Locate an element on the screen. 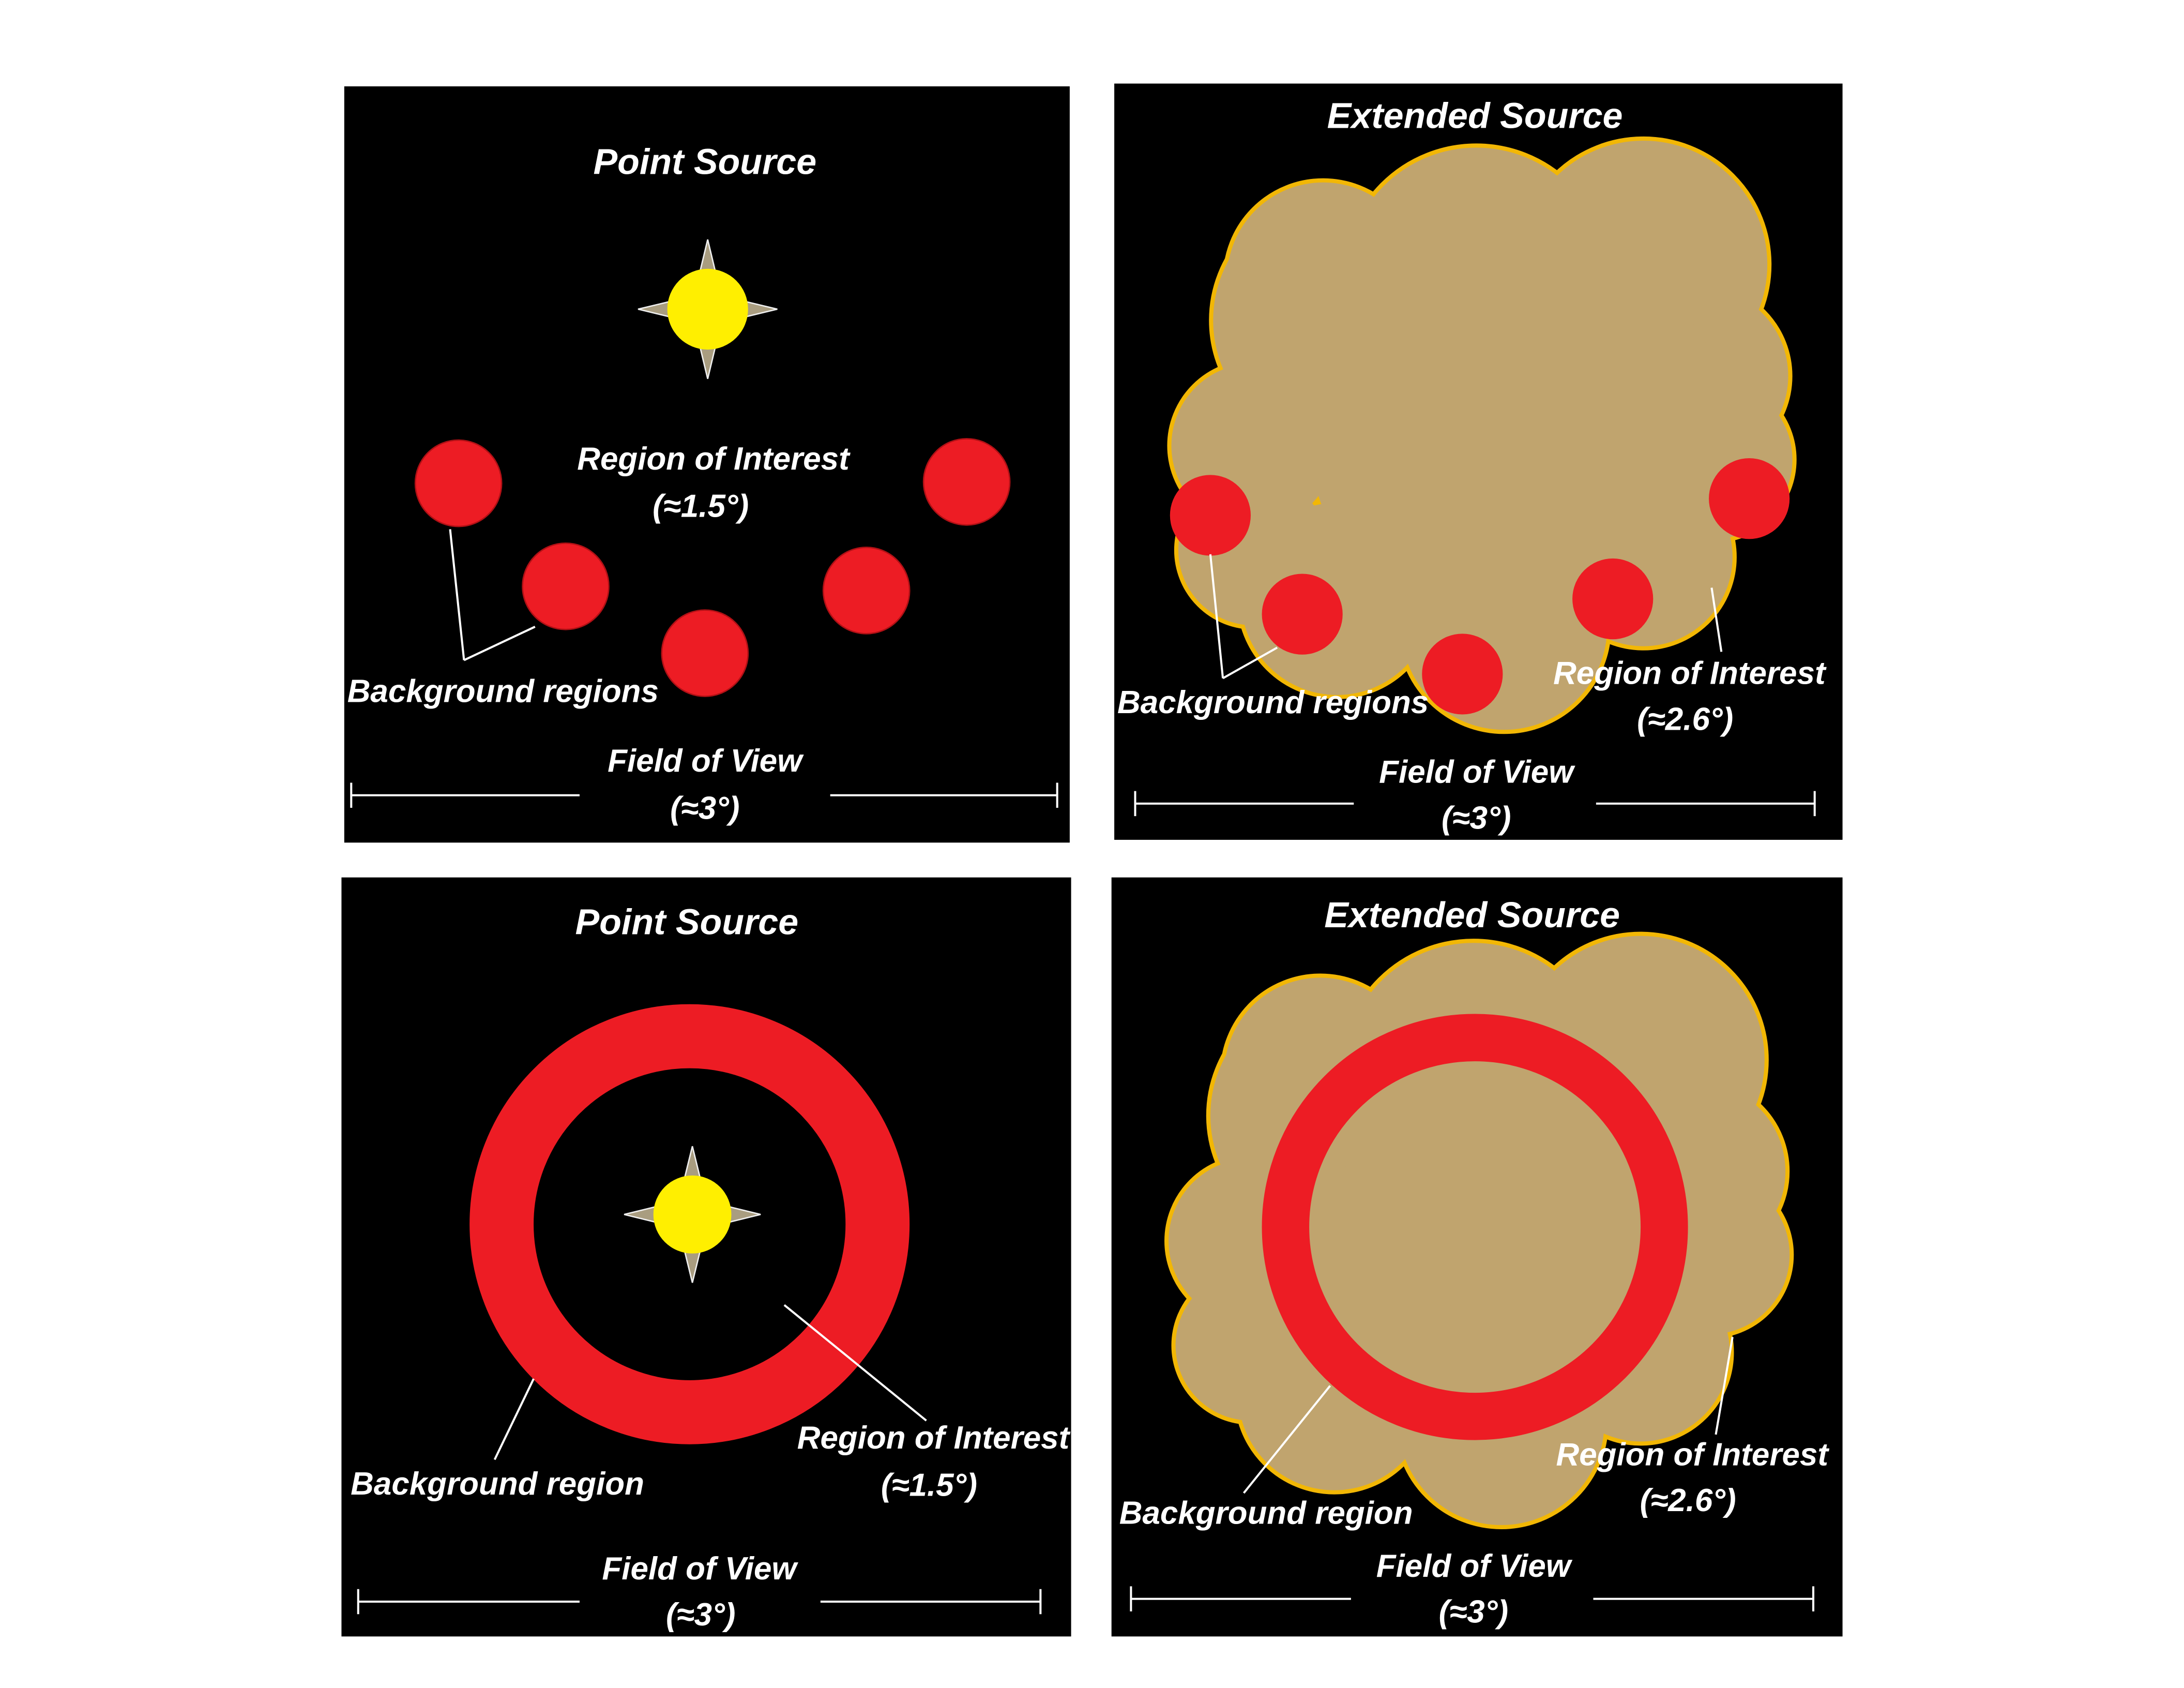 The width and height of the screenshot is (2184, 1688). extended-source is located at coordinates (1482, 435).